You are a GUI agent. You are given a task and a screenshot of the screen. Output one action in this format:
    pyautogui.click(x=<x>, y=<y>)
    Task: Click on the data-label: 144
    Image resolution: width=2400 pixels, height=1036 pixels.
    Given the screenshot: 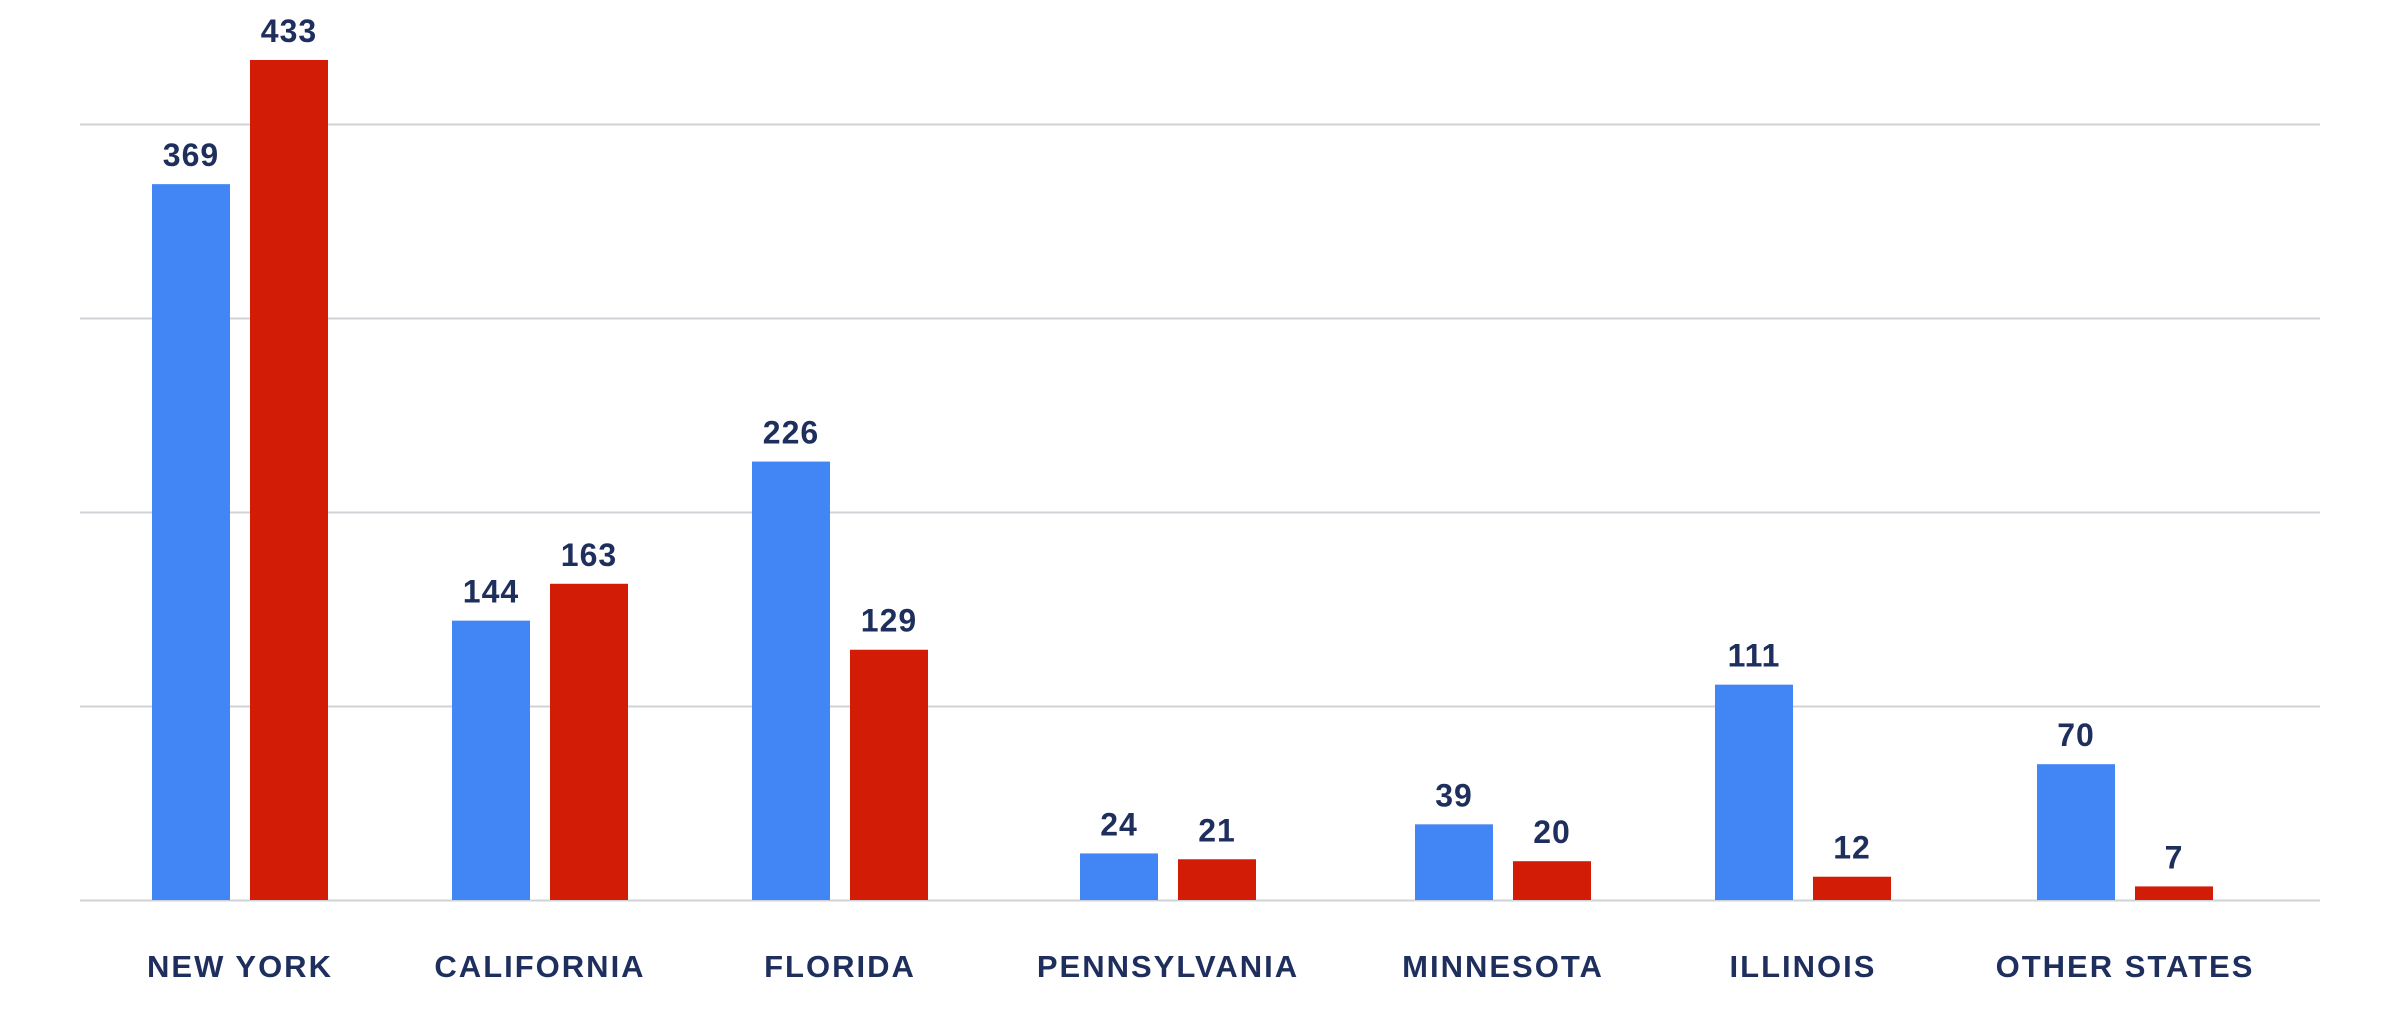 What is the action you would take?
    pyautogui.click(x=491, y=592)
    